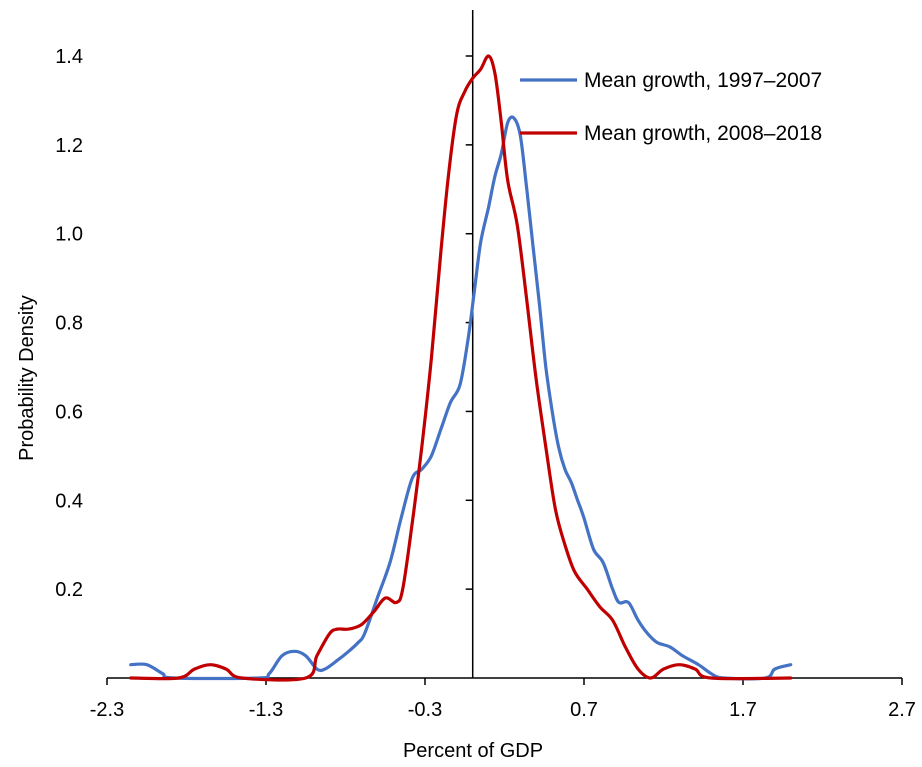  What do you see at coordinates (69, 324) in the screenshot?
I see `y-tick-label: 0.8` at bounding box center [69, 324].